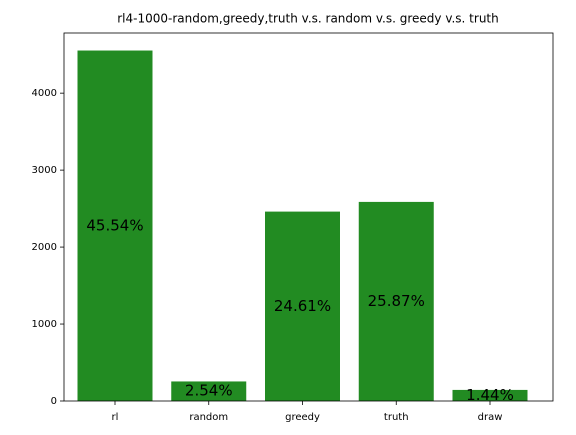 The width and height of the screenshot is (576, 435). I want to click on y-tick-label: 4000, so click(44, 93).